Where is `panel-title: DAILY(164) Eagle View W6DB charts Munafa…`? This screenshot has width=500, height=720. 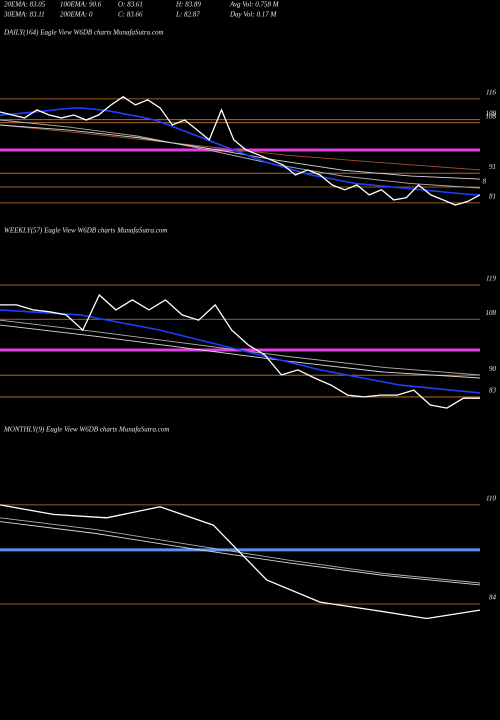 panel-title: DAILY(164) Eagle View W6DB charts Munafa… is located at coordinates (83, 33).